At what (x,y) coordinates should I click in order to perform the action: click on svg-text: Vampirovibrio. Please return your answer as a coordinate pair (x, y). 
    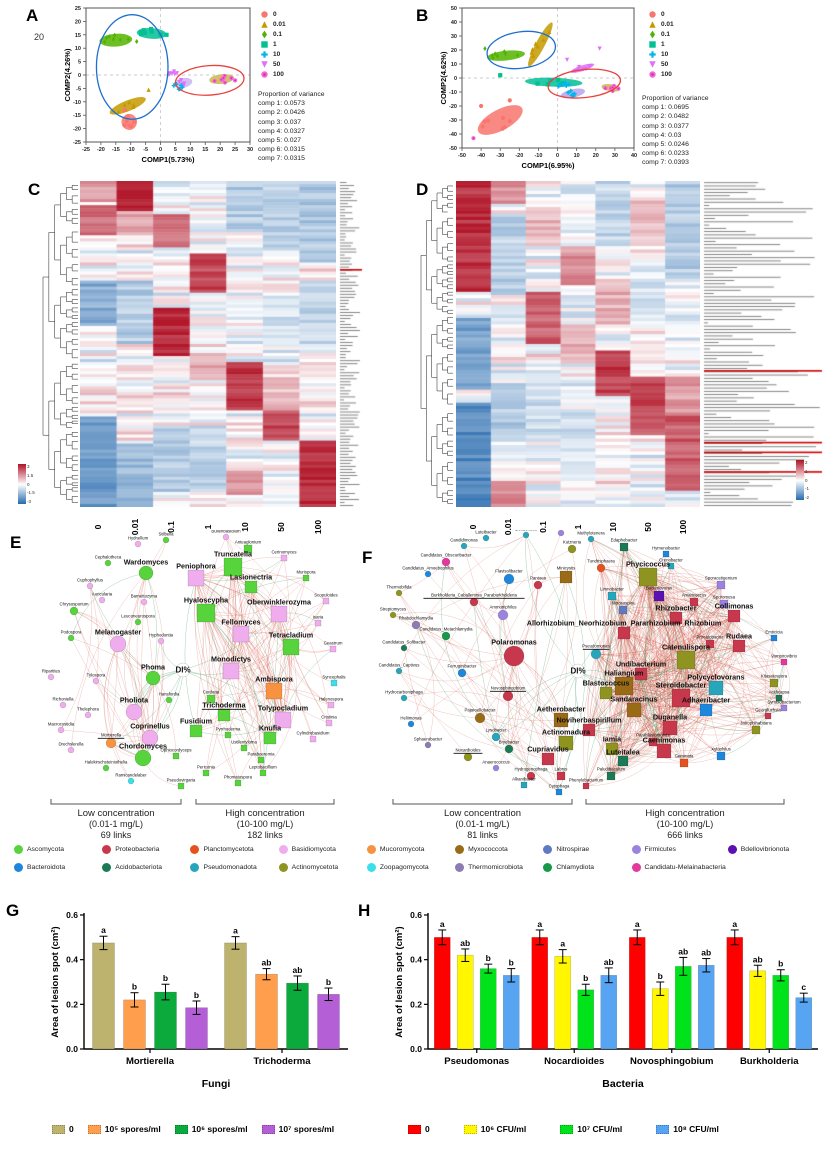
    Looking at the image, I should click on (784, 656).